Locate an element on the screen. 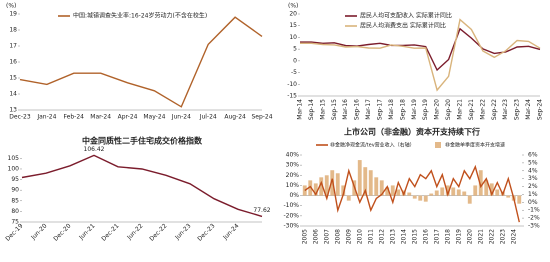 Image resolution: width=550 pixels, height=262 pixels. x-tick-label: 2009 is located at coordinates (348, 236).